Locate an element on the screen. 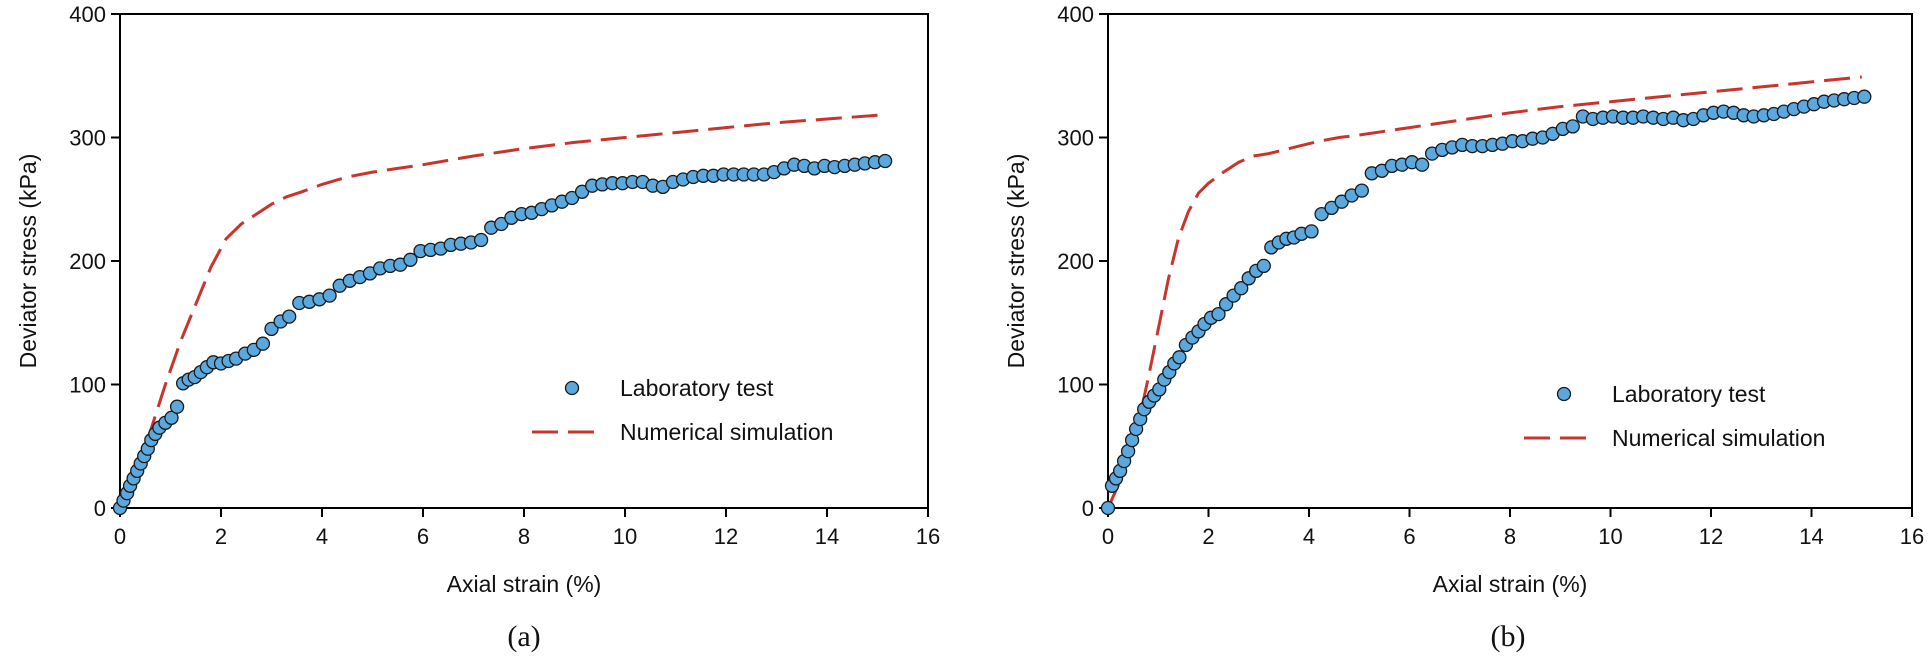  panel-label: (b) is located at coordinates (1508, 636).